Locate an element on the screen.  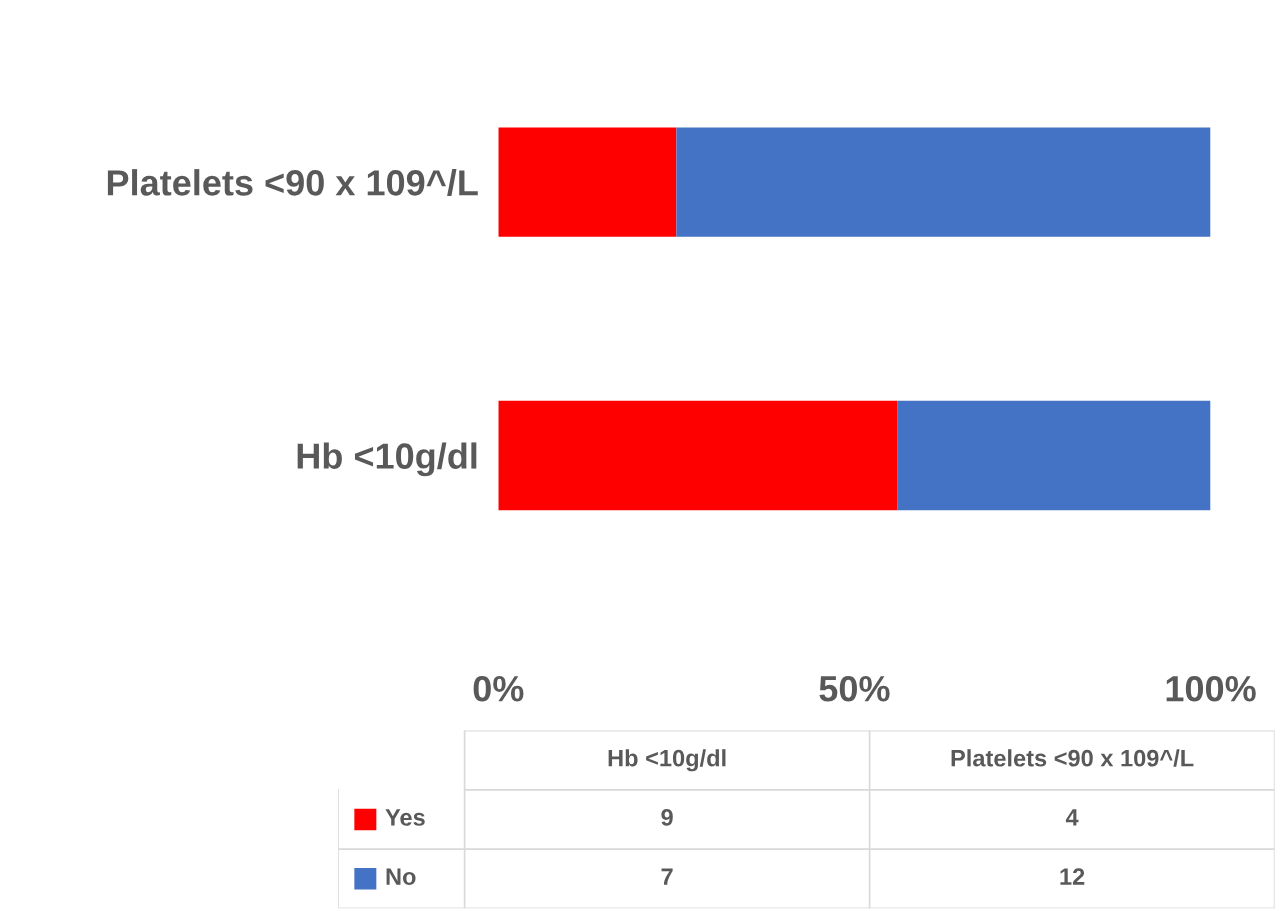
text: 4 is located at coordinates (1072, 817).